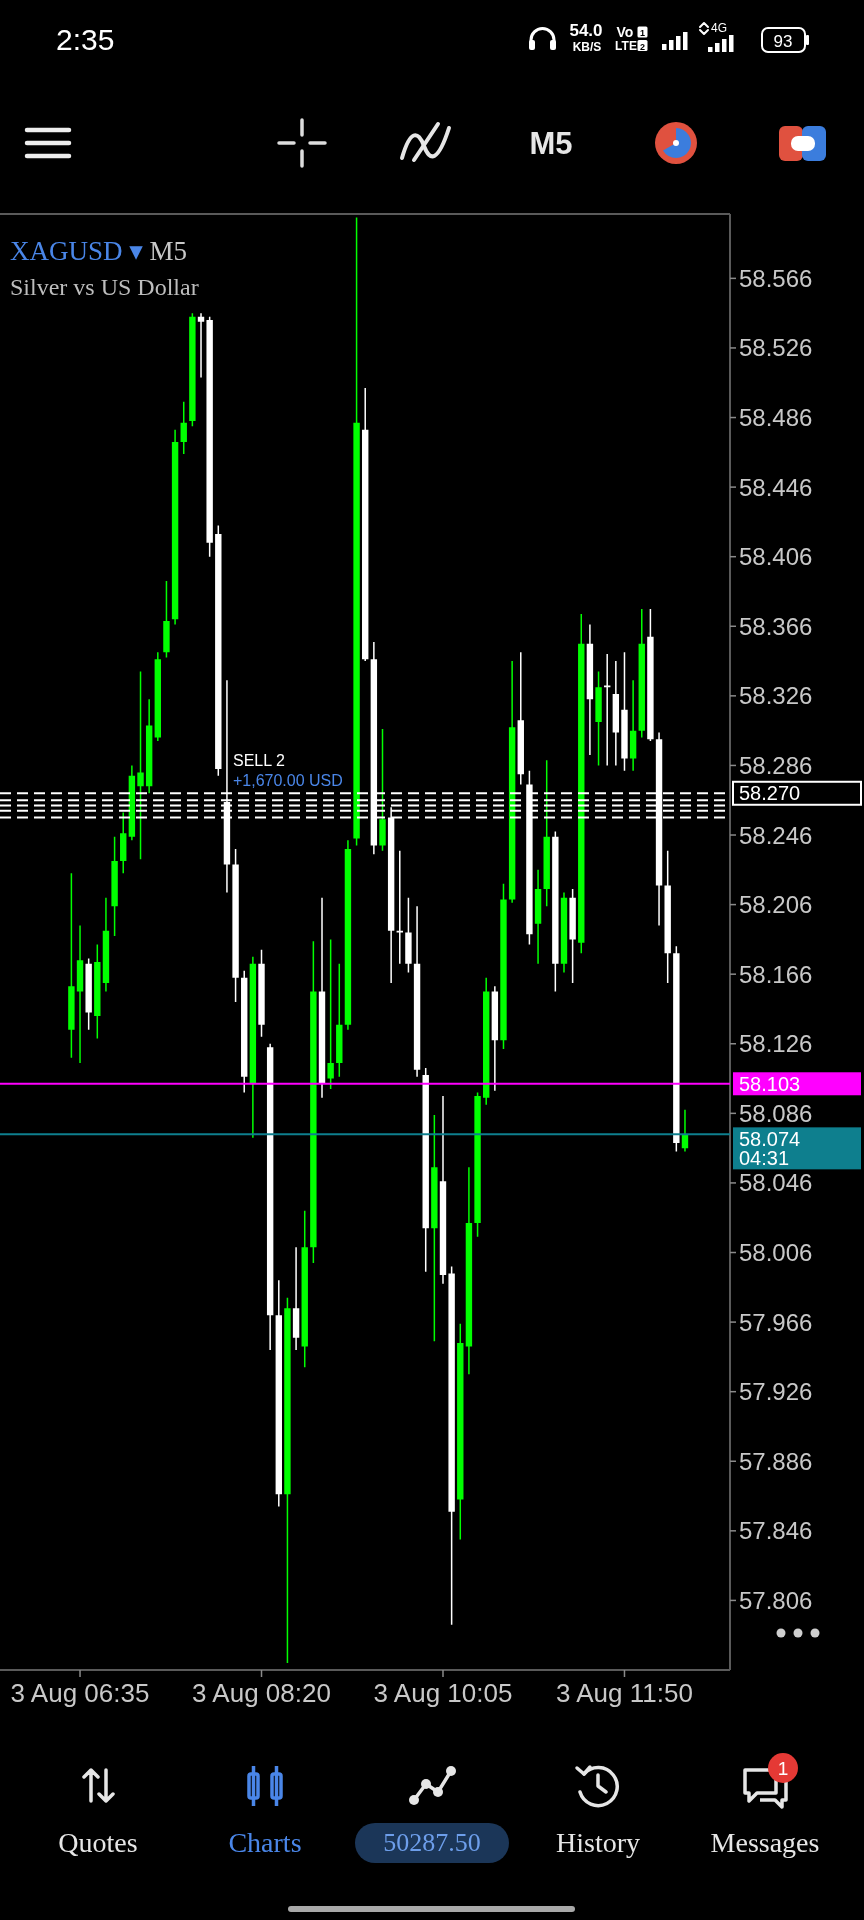  I want to click on text: KB/S, so click(587, 47).